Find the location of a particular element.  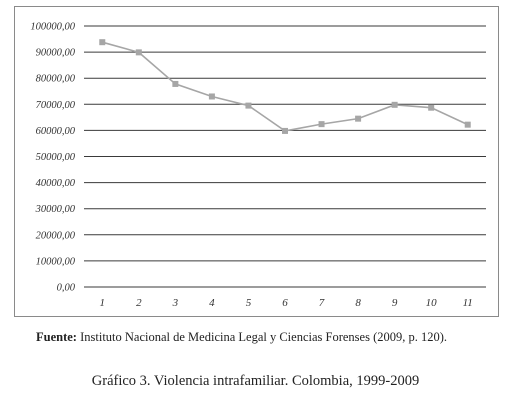

y-tick-label: 80000,00 is located at coordinates (56, 79).